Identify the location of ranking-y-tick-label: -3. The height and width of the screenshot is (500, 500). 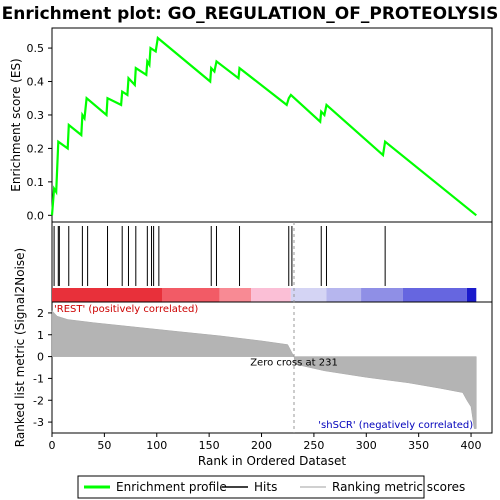
(38, 422).